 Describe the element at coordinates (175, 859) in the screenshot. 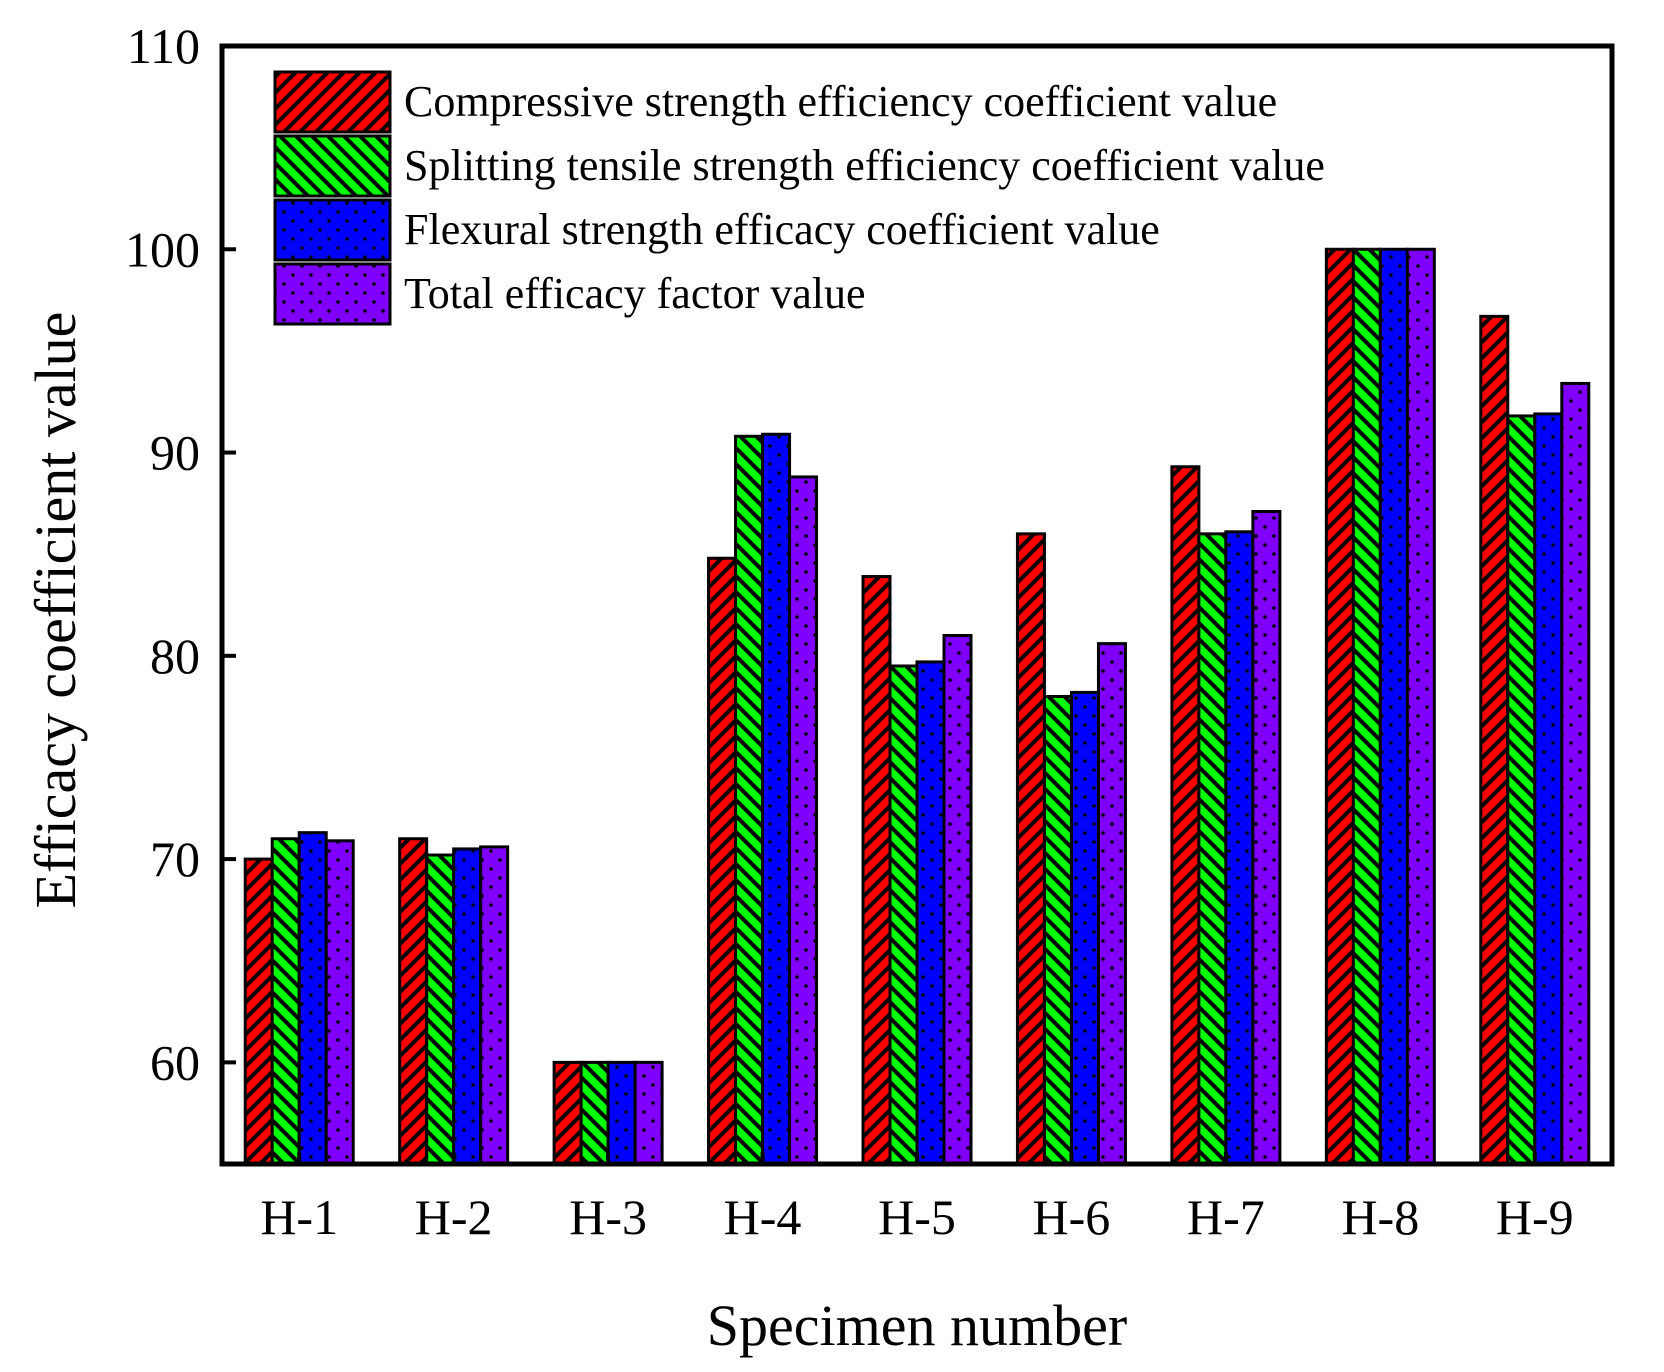

I see `y-tick-label: 70` at that location.